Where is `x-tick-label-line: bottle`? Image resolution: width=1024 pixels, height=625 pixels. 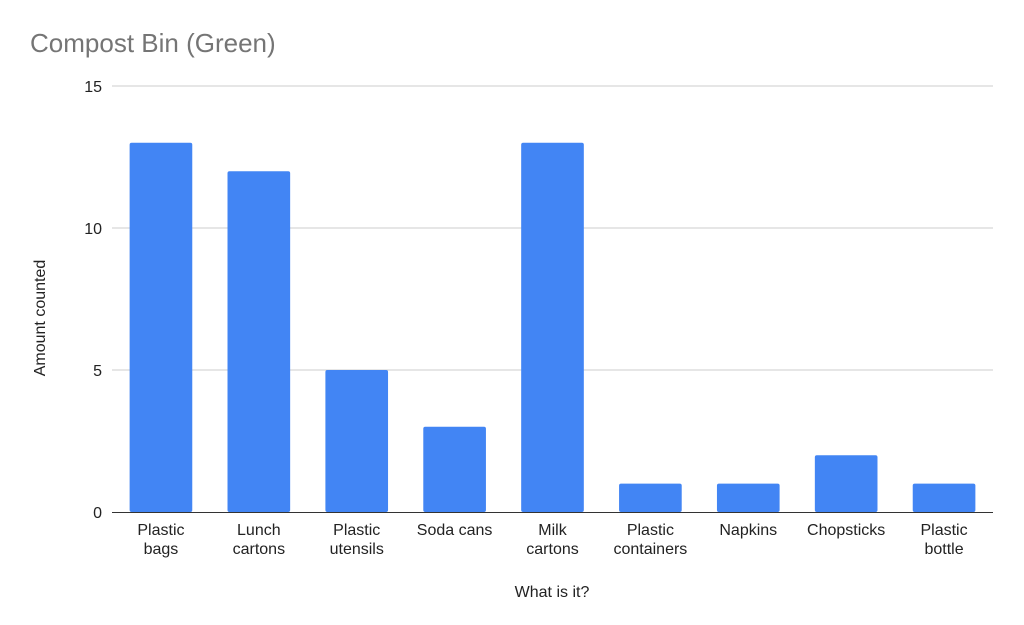
x-tick-label-line: bottle is located at coordinates (943, 549).